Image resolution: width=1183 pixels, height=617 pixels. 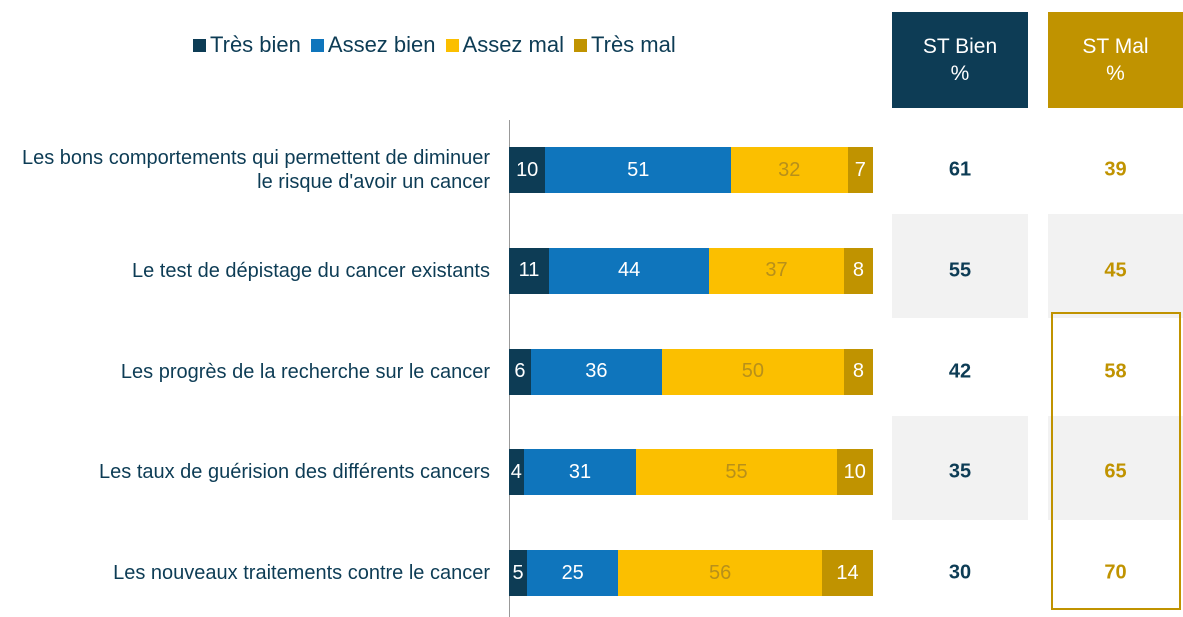 What do you see at coordinates (439, 45) in the screenshot?
I see `legend: Très bien Assez bien Assez mal Très mal` at bounding box center [439, 45].